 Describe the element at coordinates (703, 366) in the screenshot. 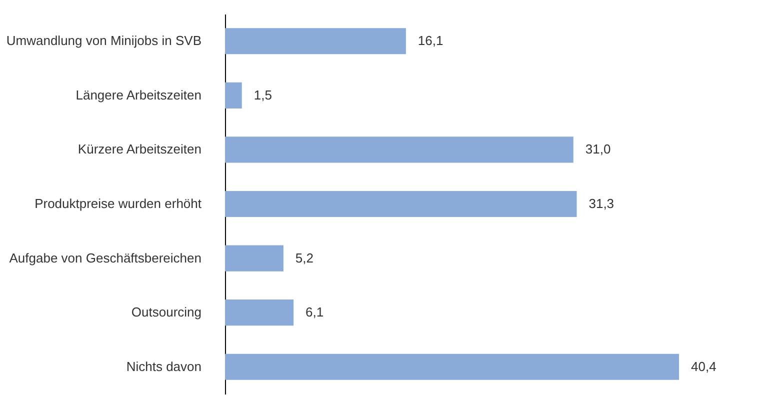

I see `data-label: 40,4` at that location.